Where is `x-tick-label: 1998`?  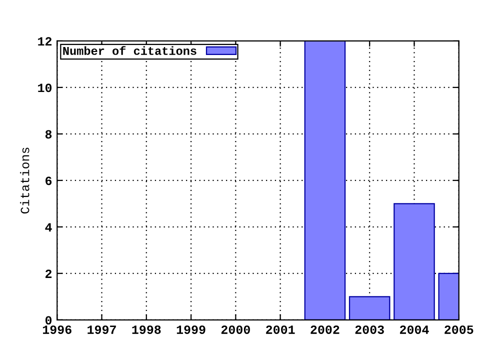 x-tick-label: 1998 is located at coordinates (146, 329).